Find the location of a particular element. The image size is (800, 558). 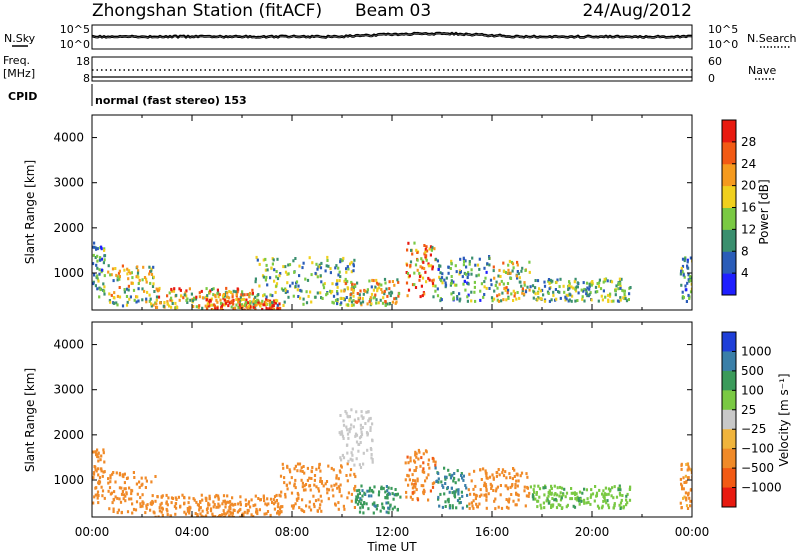

colorbar-tick-label: 4 is located at coordinates (745, 273).